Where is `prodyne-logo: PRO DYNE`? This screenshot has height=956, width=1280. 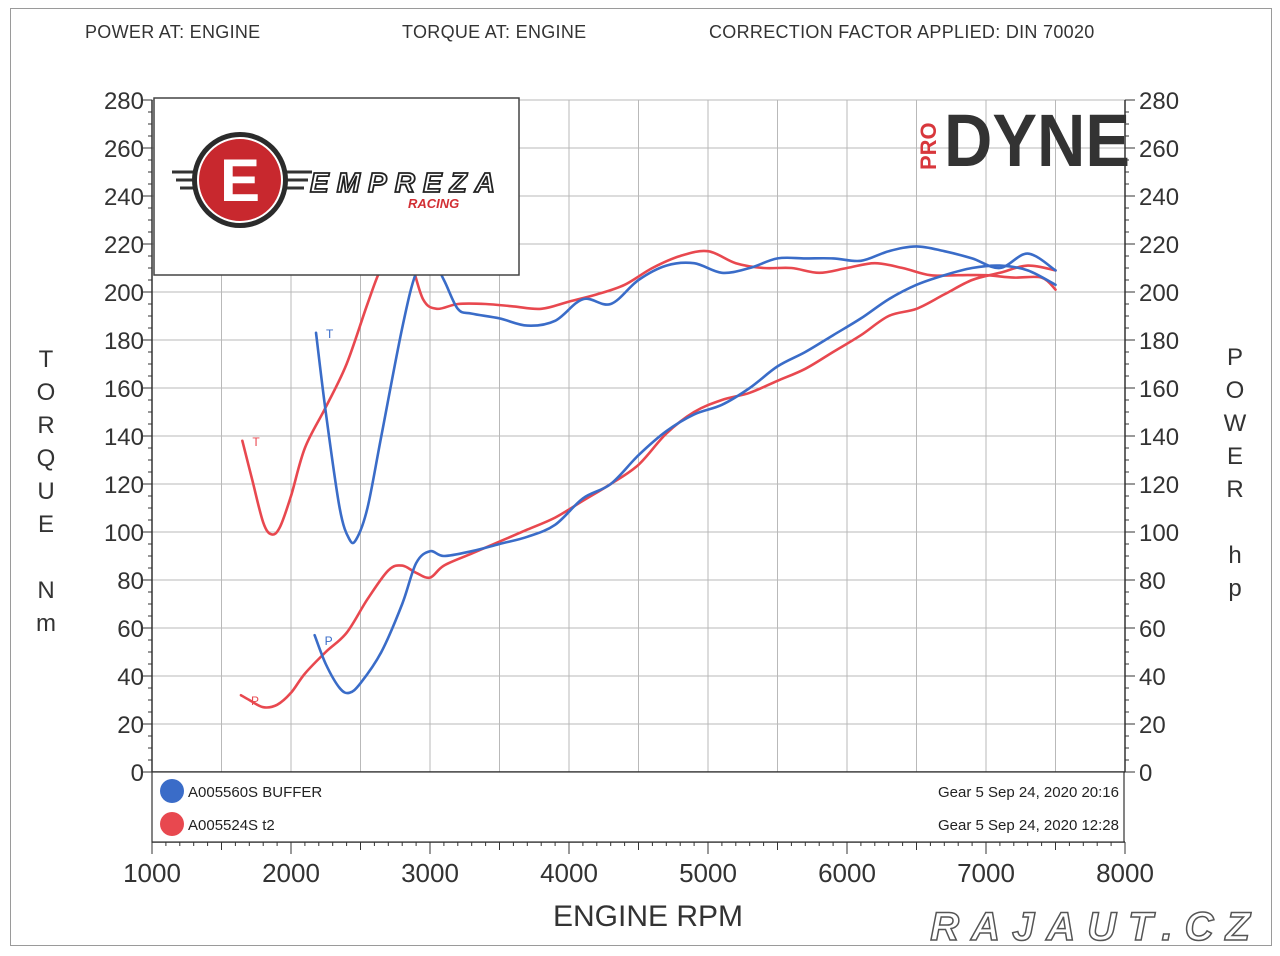
prodyne-logo: PRO DYNE is located at coordinates (1023, 140).